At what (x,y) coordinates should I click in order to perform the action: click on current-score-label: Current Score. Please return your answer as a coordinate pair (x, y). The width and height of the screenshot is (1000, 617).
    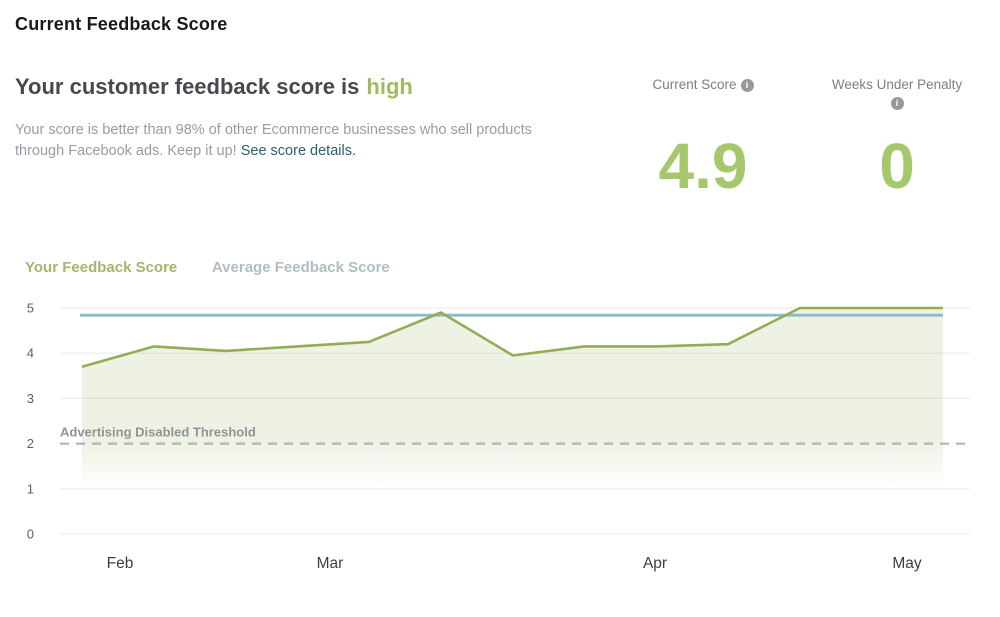
    Looking at the image, I should click on (694, 84).